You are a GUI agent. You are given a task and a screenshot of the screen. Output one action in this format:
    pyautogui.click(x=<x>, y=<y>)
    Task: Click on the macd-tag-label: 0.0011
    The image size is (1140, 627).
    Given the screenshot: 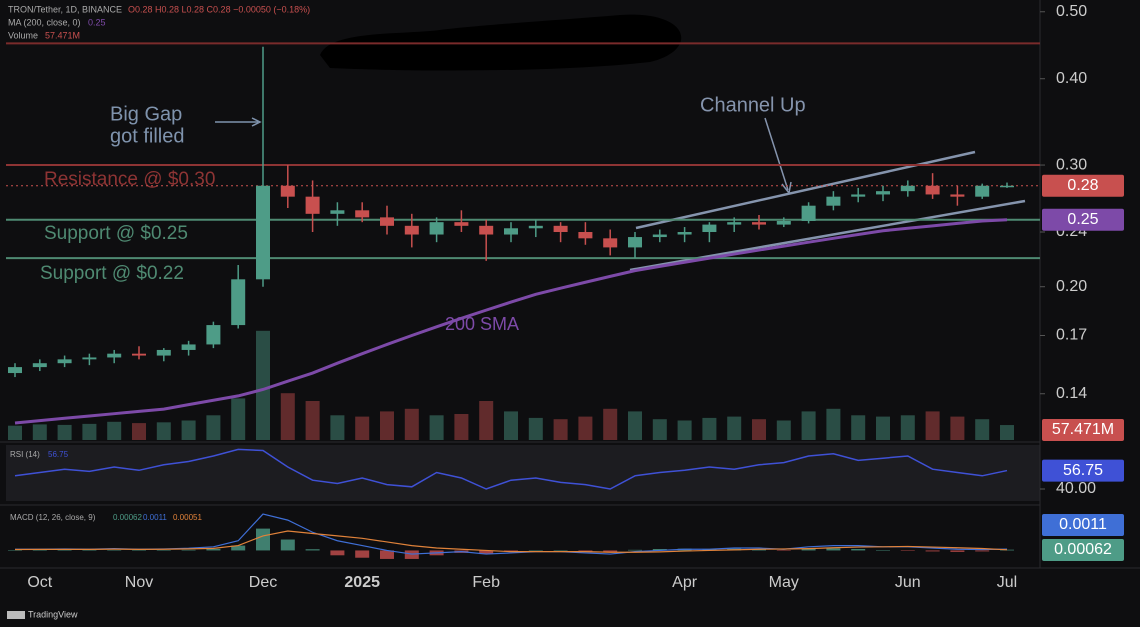 What is the action you would take?
    pyautogui.click(x=1083, y=524)
    